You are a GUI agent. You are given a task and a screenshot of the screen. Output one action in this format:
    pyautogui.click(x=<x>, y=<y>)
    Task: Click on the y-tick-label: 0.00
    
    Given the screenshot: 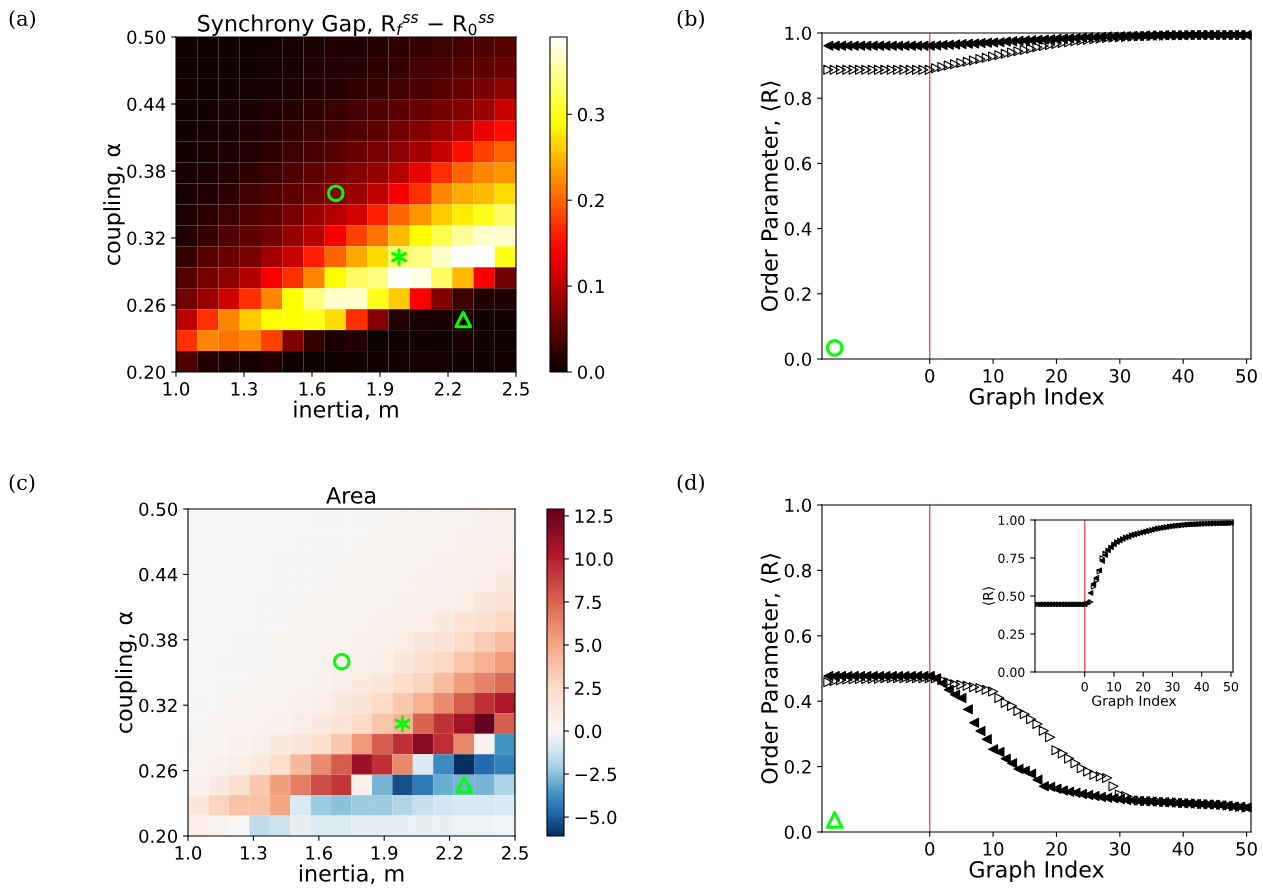 What is the action you would take?
    pyautogui.click(x=1011, y=672)
    